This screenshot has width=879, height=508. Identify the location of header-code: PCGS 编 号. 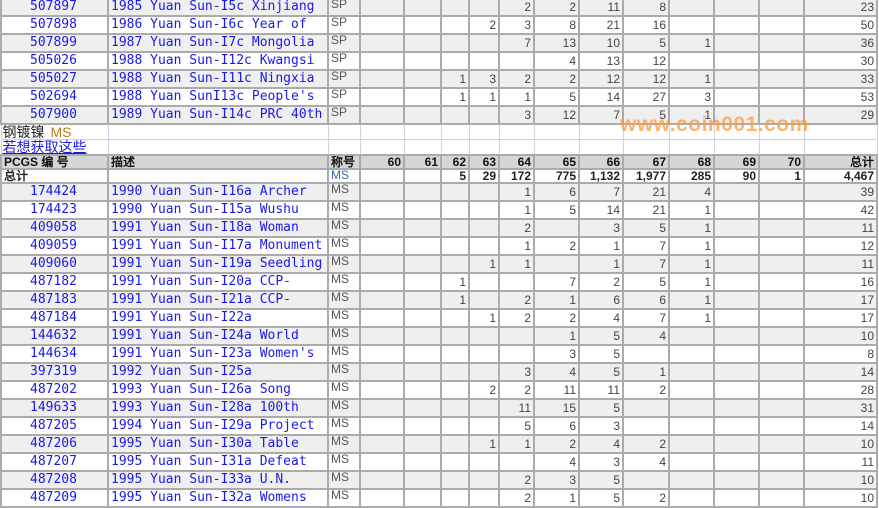
(54, 162).